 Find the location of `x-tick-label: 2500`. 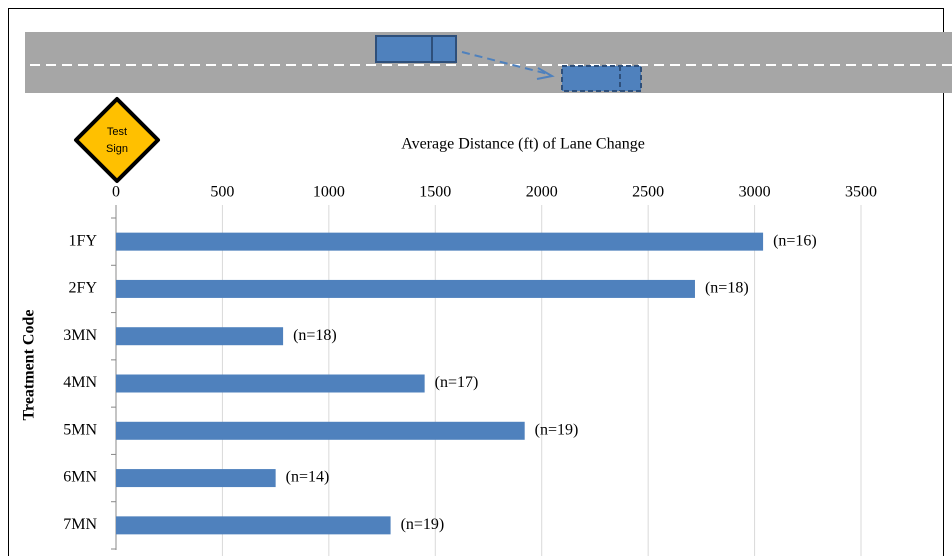

x-tick-label: 2500 is located at coordinates (648, 192).